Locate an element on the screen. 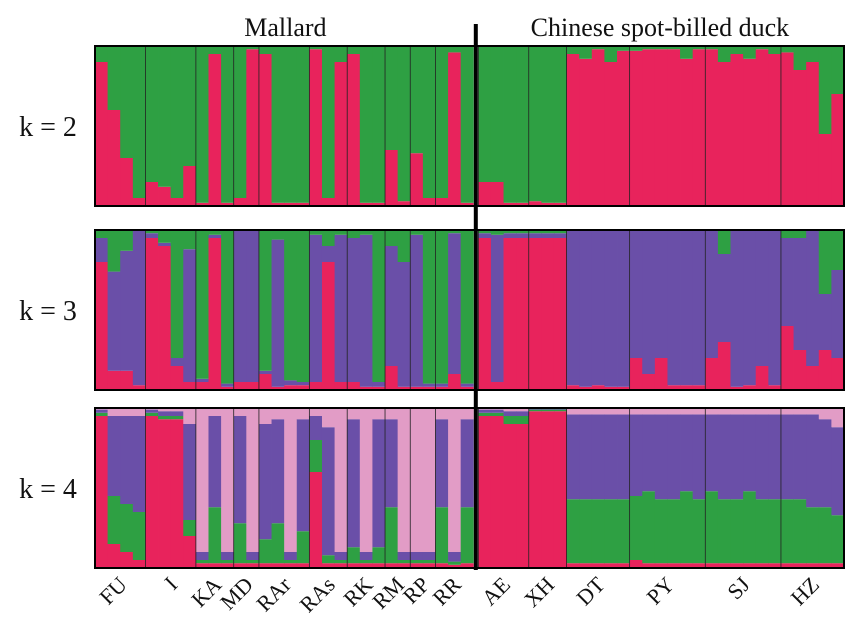  bar-segment-k2-ind33-green is located at coordinates (523, 124).